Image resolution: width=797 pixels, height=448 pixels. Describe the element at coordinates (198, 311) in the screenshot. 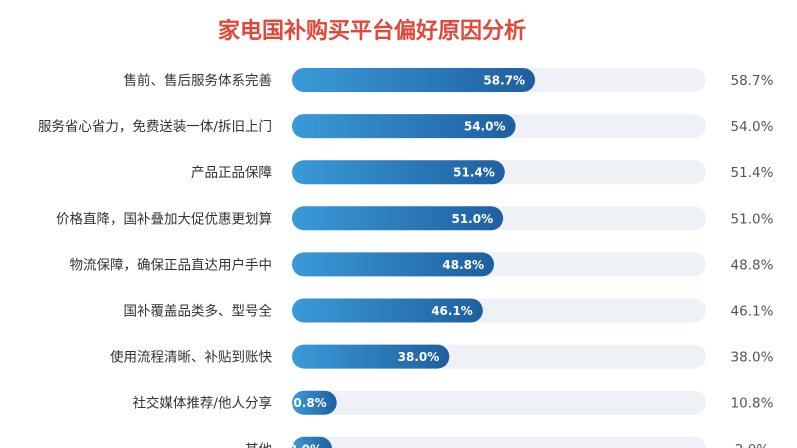

I see `category-label: 国补覆盖品类多、型号全` at that location.